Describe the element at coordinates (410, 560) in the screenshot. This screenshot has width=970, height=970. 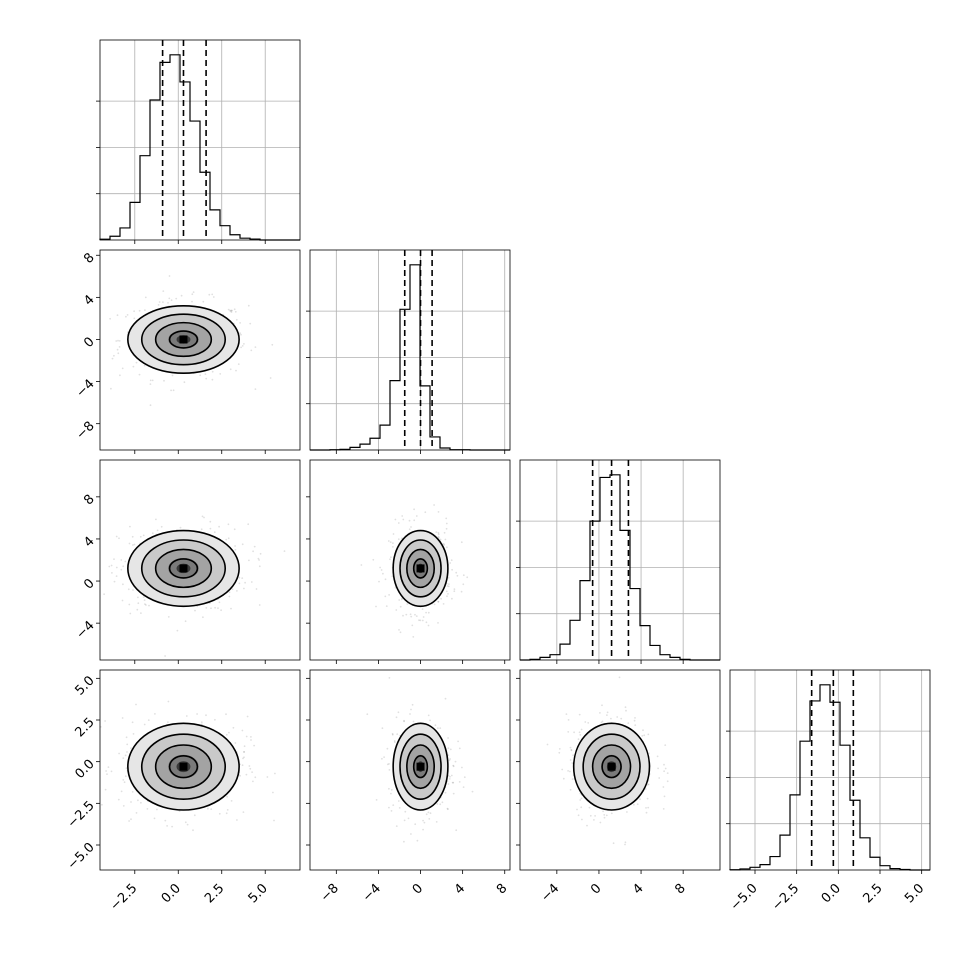
I see `axes-frame` at that location.